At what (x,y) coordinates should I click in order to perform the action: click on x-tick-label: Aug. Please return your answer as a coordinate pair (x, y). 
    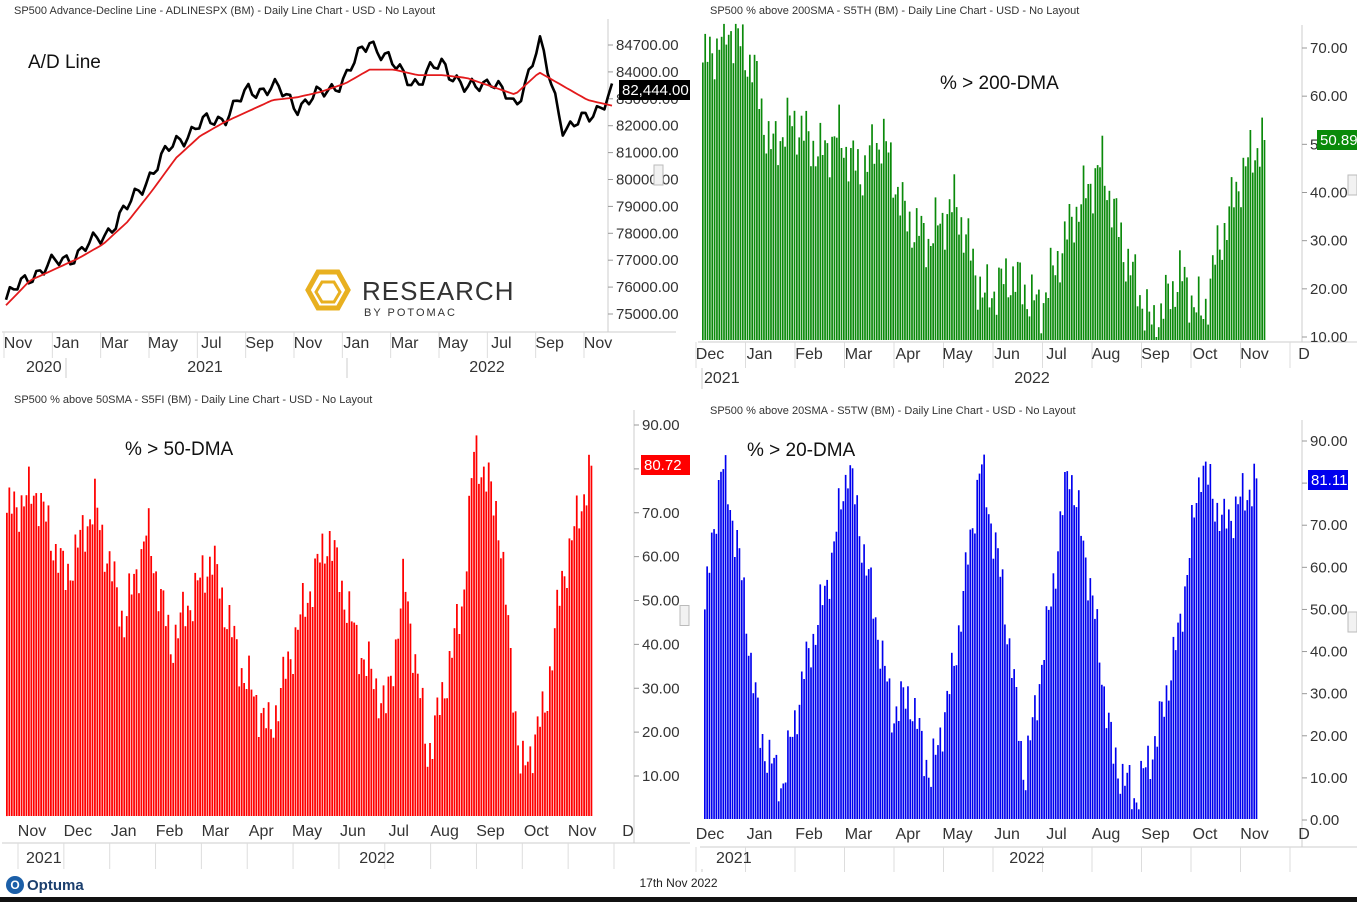
    Looking at the image, I should click on (1106, 354).